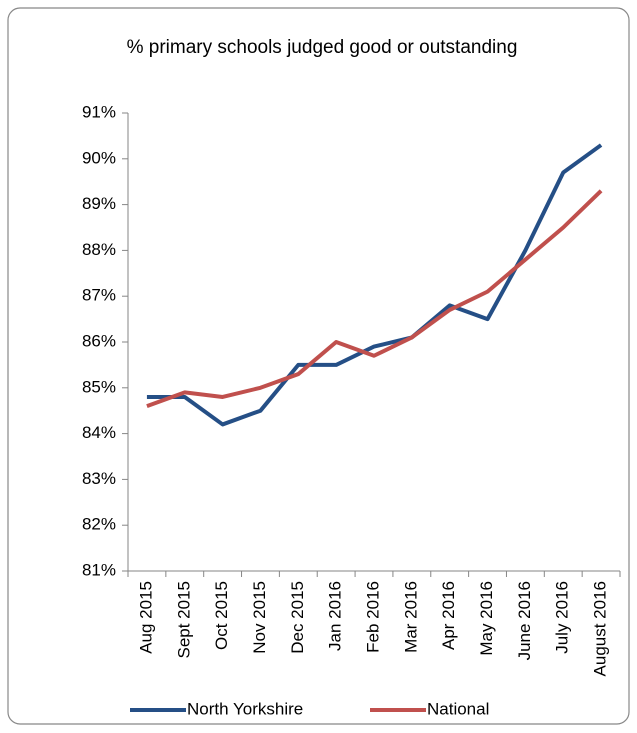 Image resolution: width=637 pixels, height=733 pixels. What do you see at coordinates (458, 708) in the screenshot?
I see `legend-label: National` at bounding box center [458, 708].